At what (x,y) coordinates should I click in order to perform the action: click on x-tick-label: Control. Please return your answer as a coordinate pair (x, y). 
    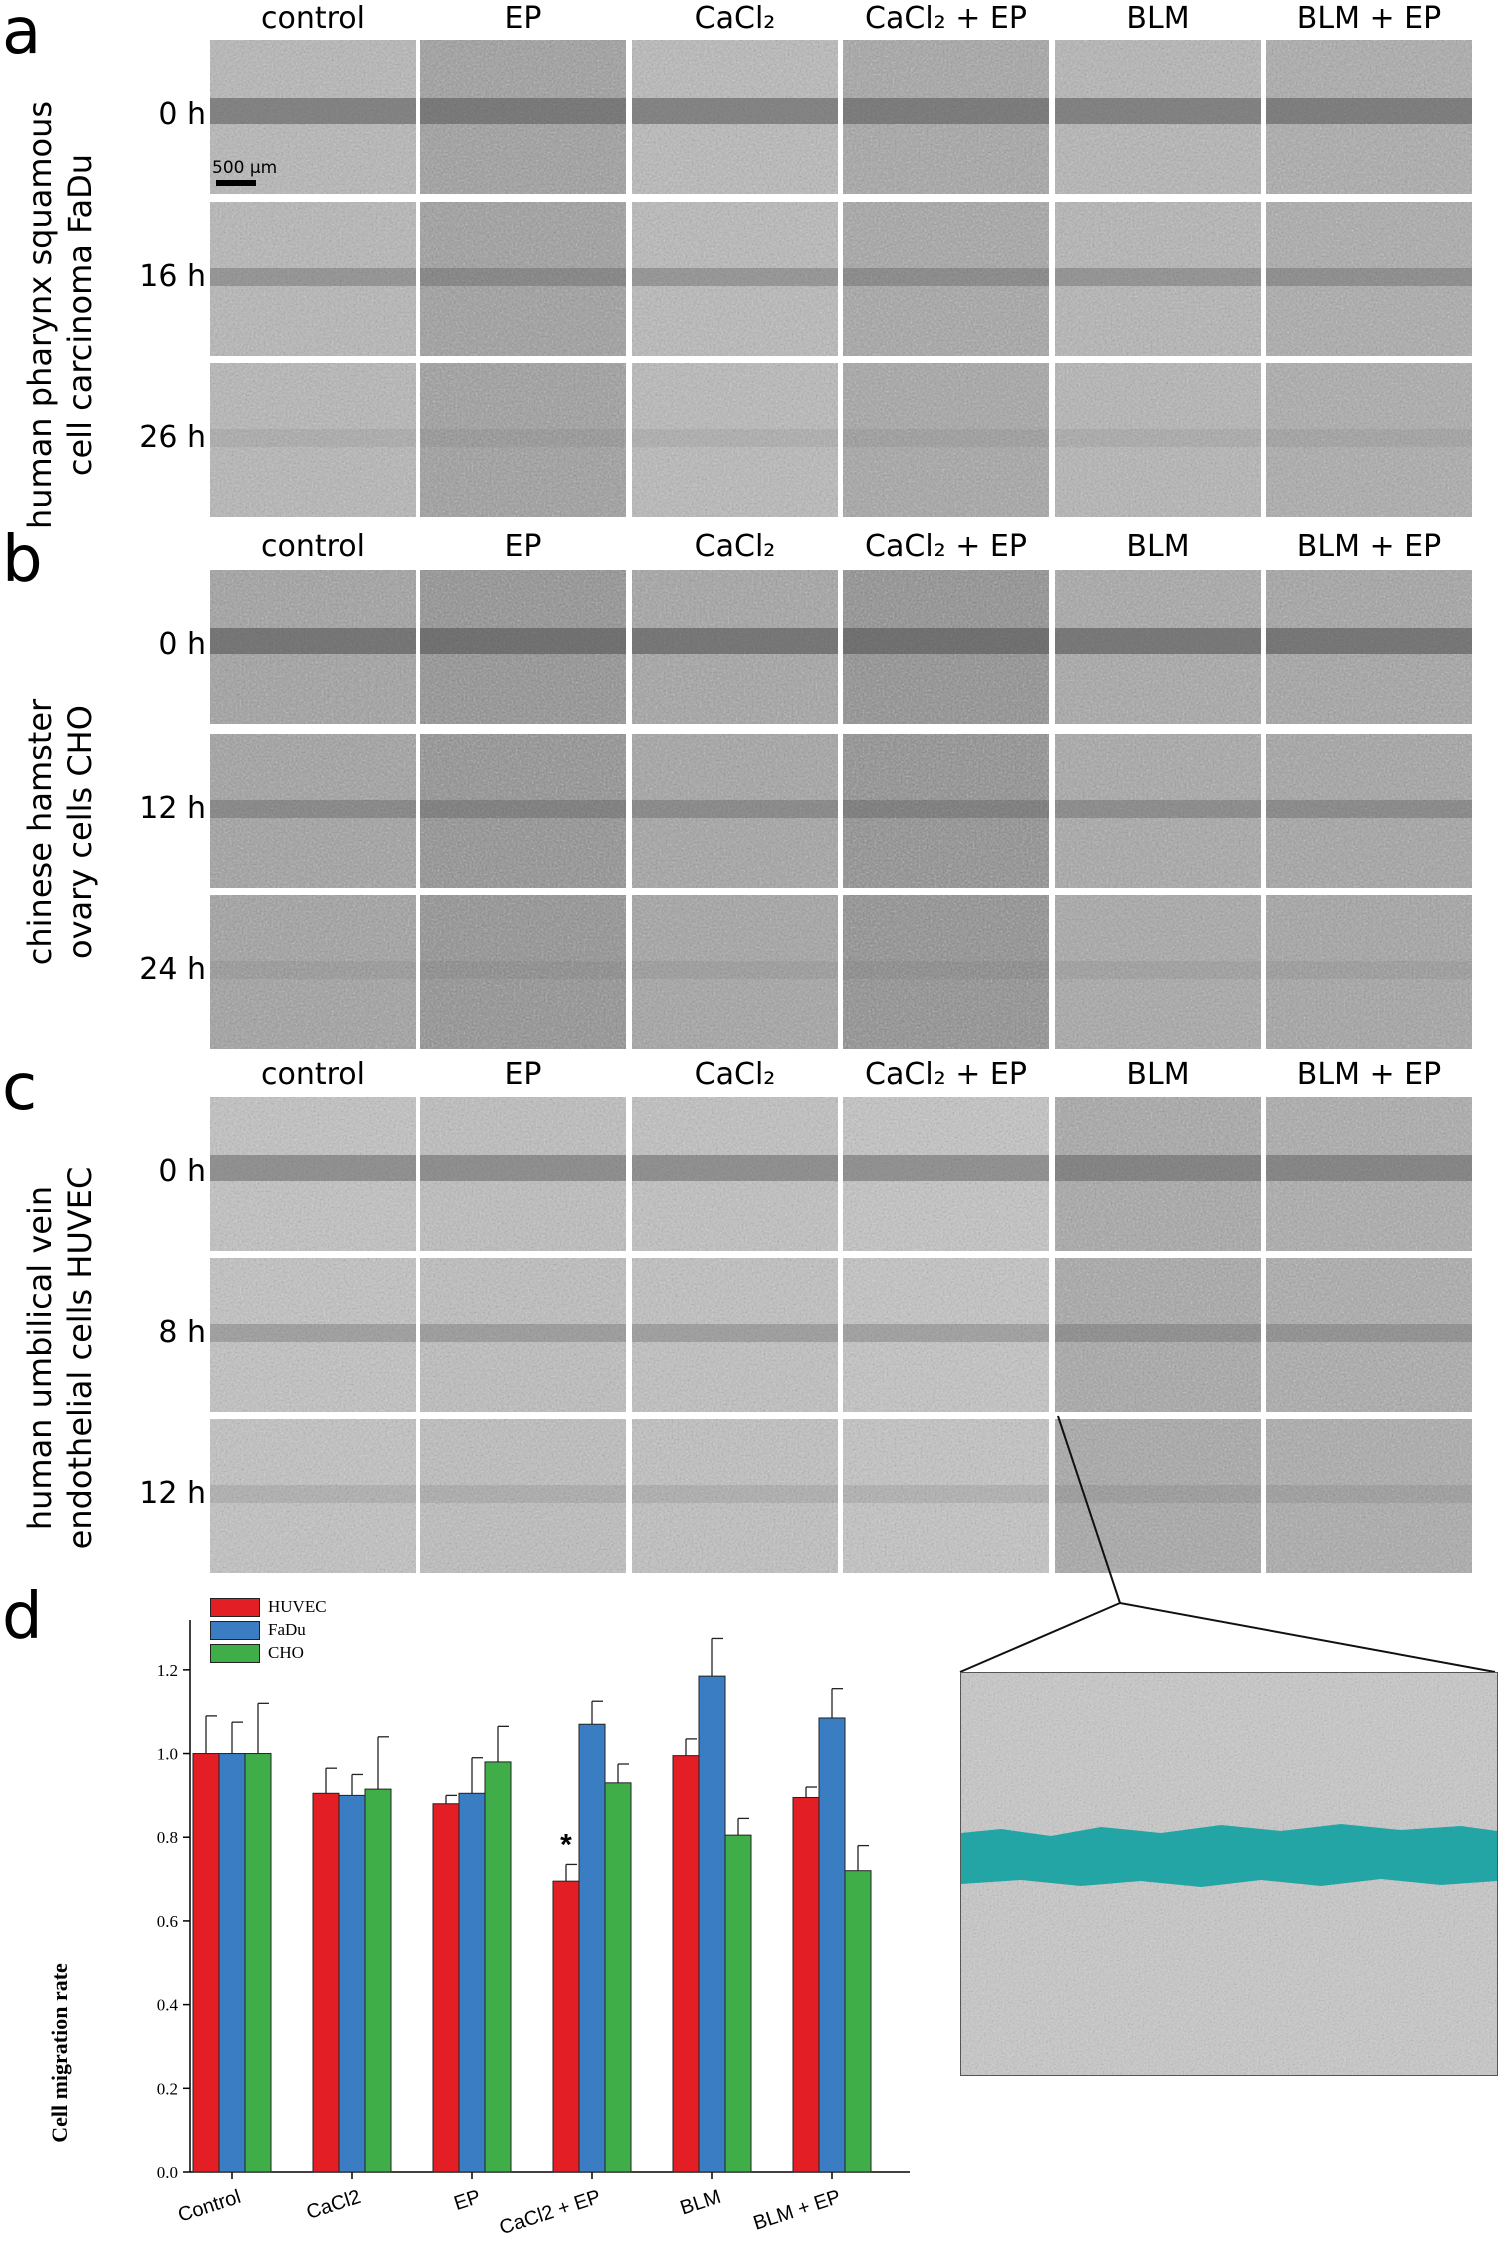
    Looking at the image, I should click on (209, 2206).